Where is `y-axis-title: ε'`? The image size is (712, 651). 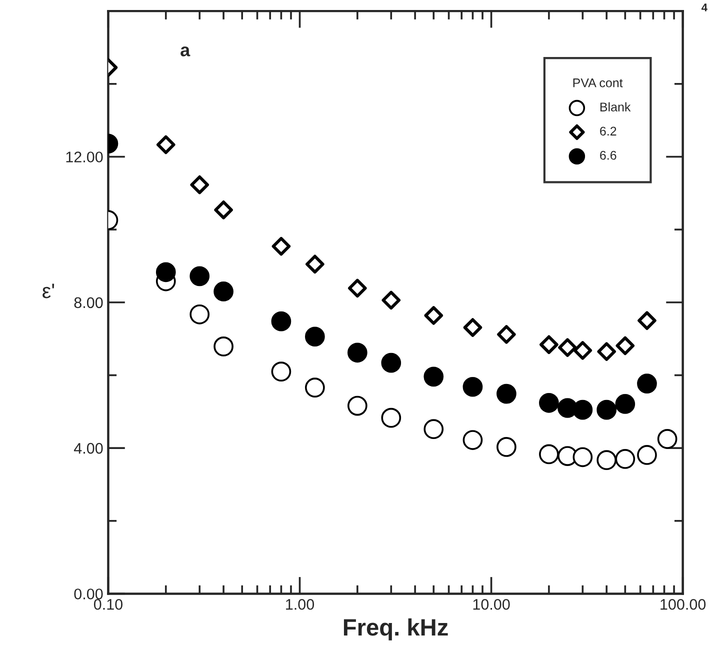
y-axis-title: ε' is located at coordinates (48, 291).